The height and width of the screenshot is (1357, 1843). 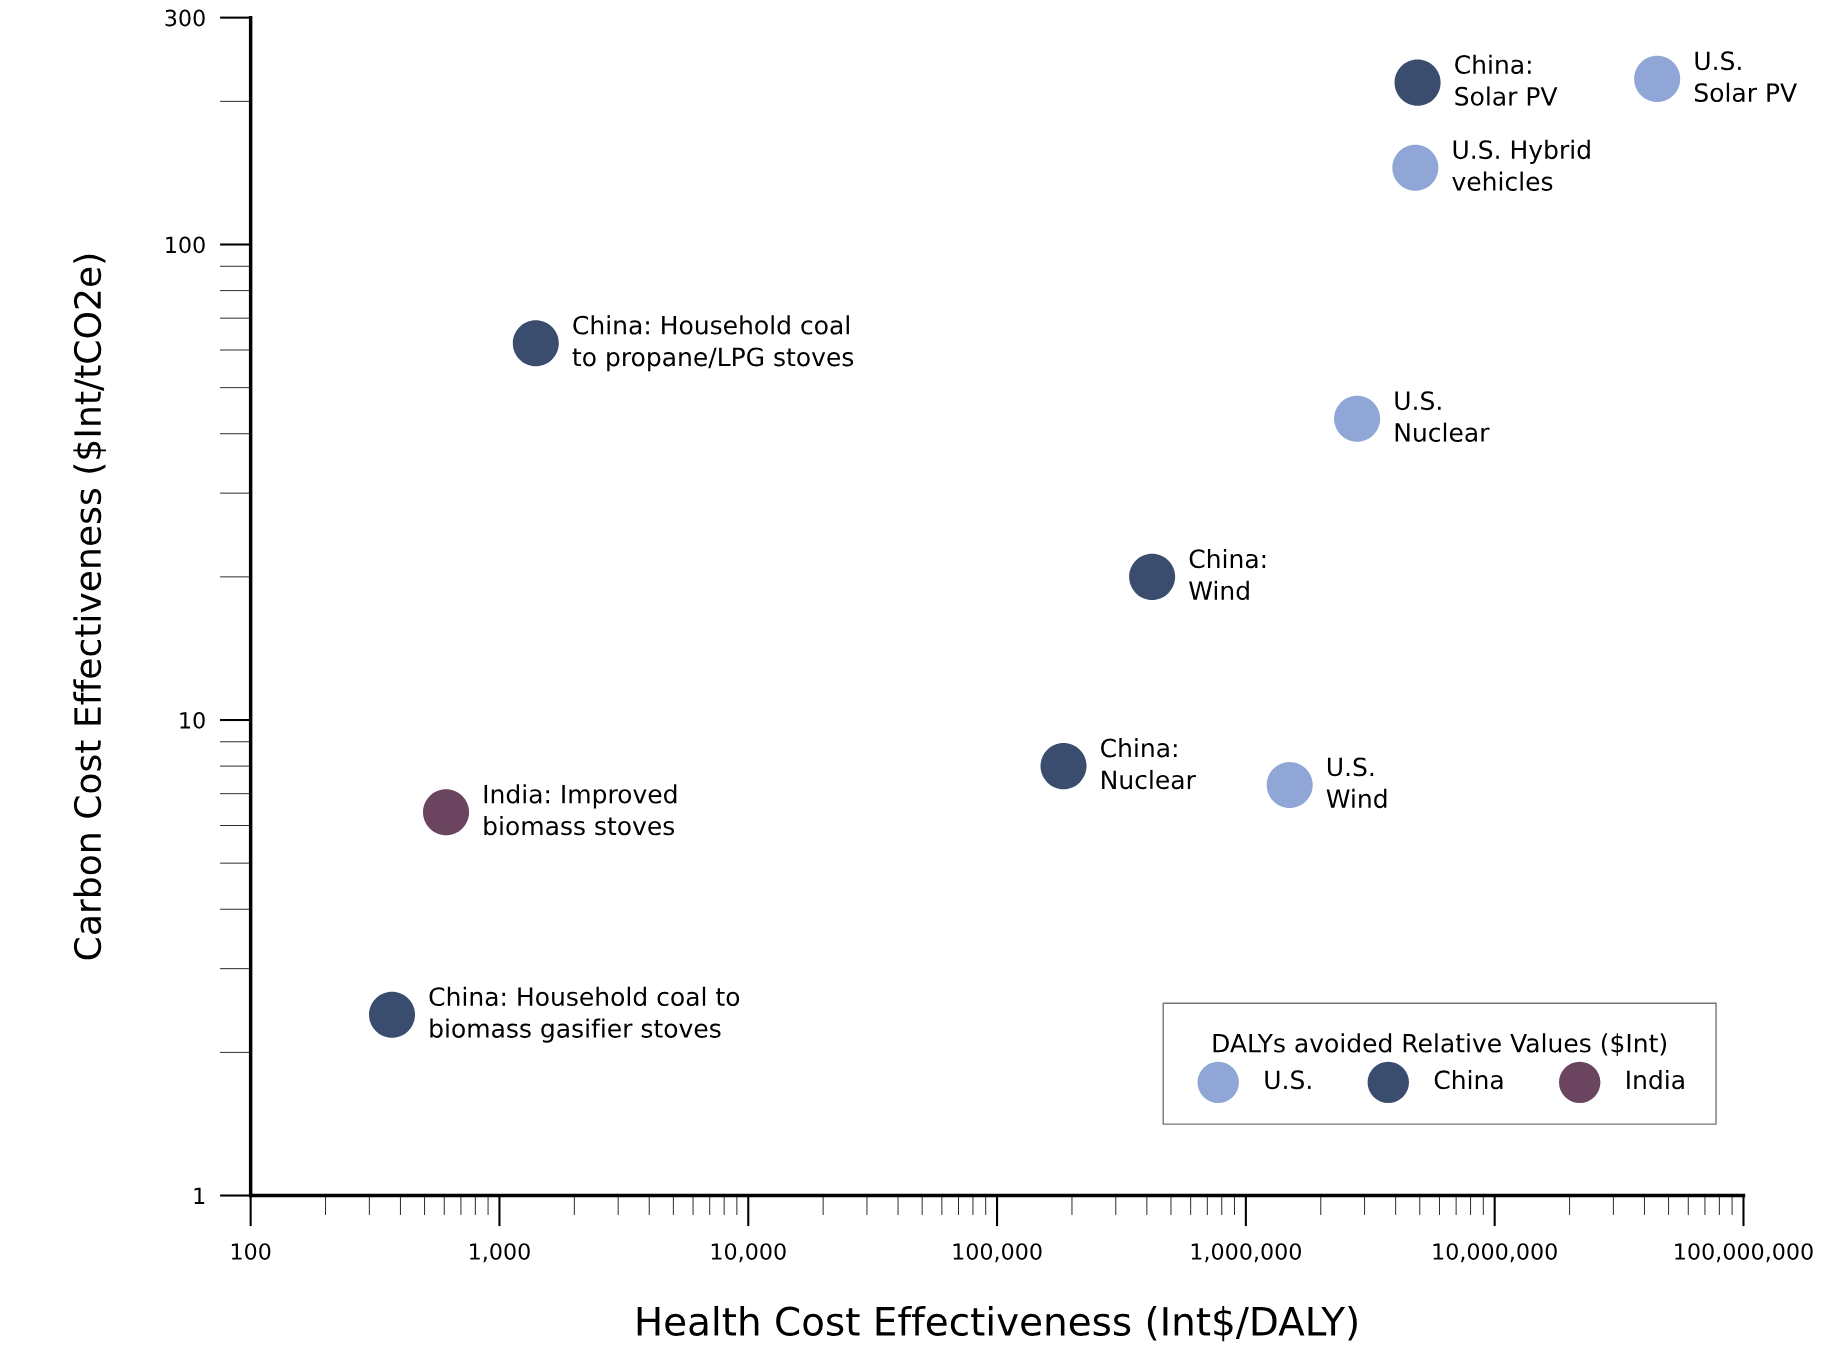 What do you see at coordinates (1744, 1253) in the screenshot?
I see `x-tick-label: 100,000,000` at bounding box center [1744, 1253].